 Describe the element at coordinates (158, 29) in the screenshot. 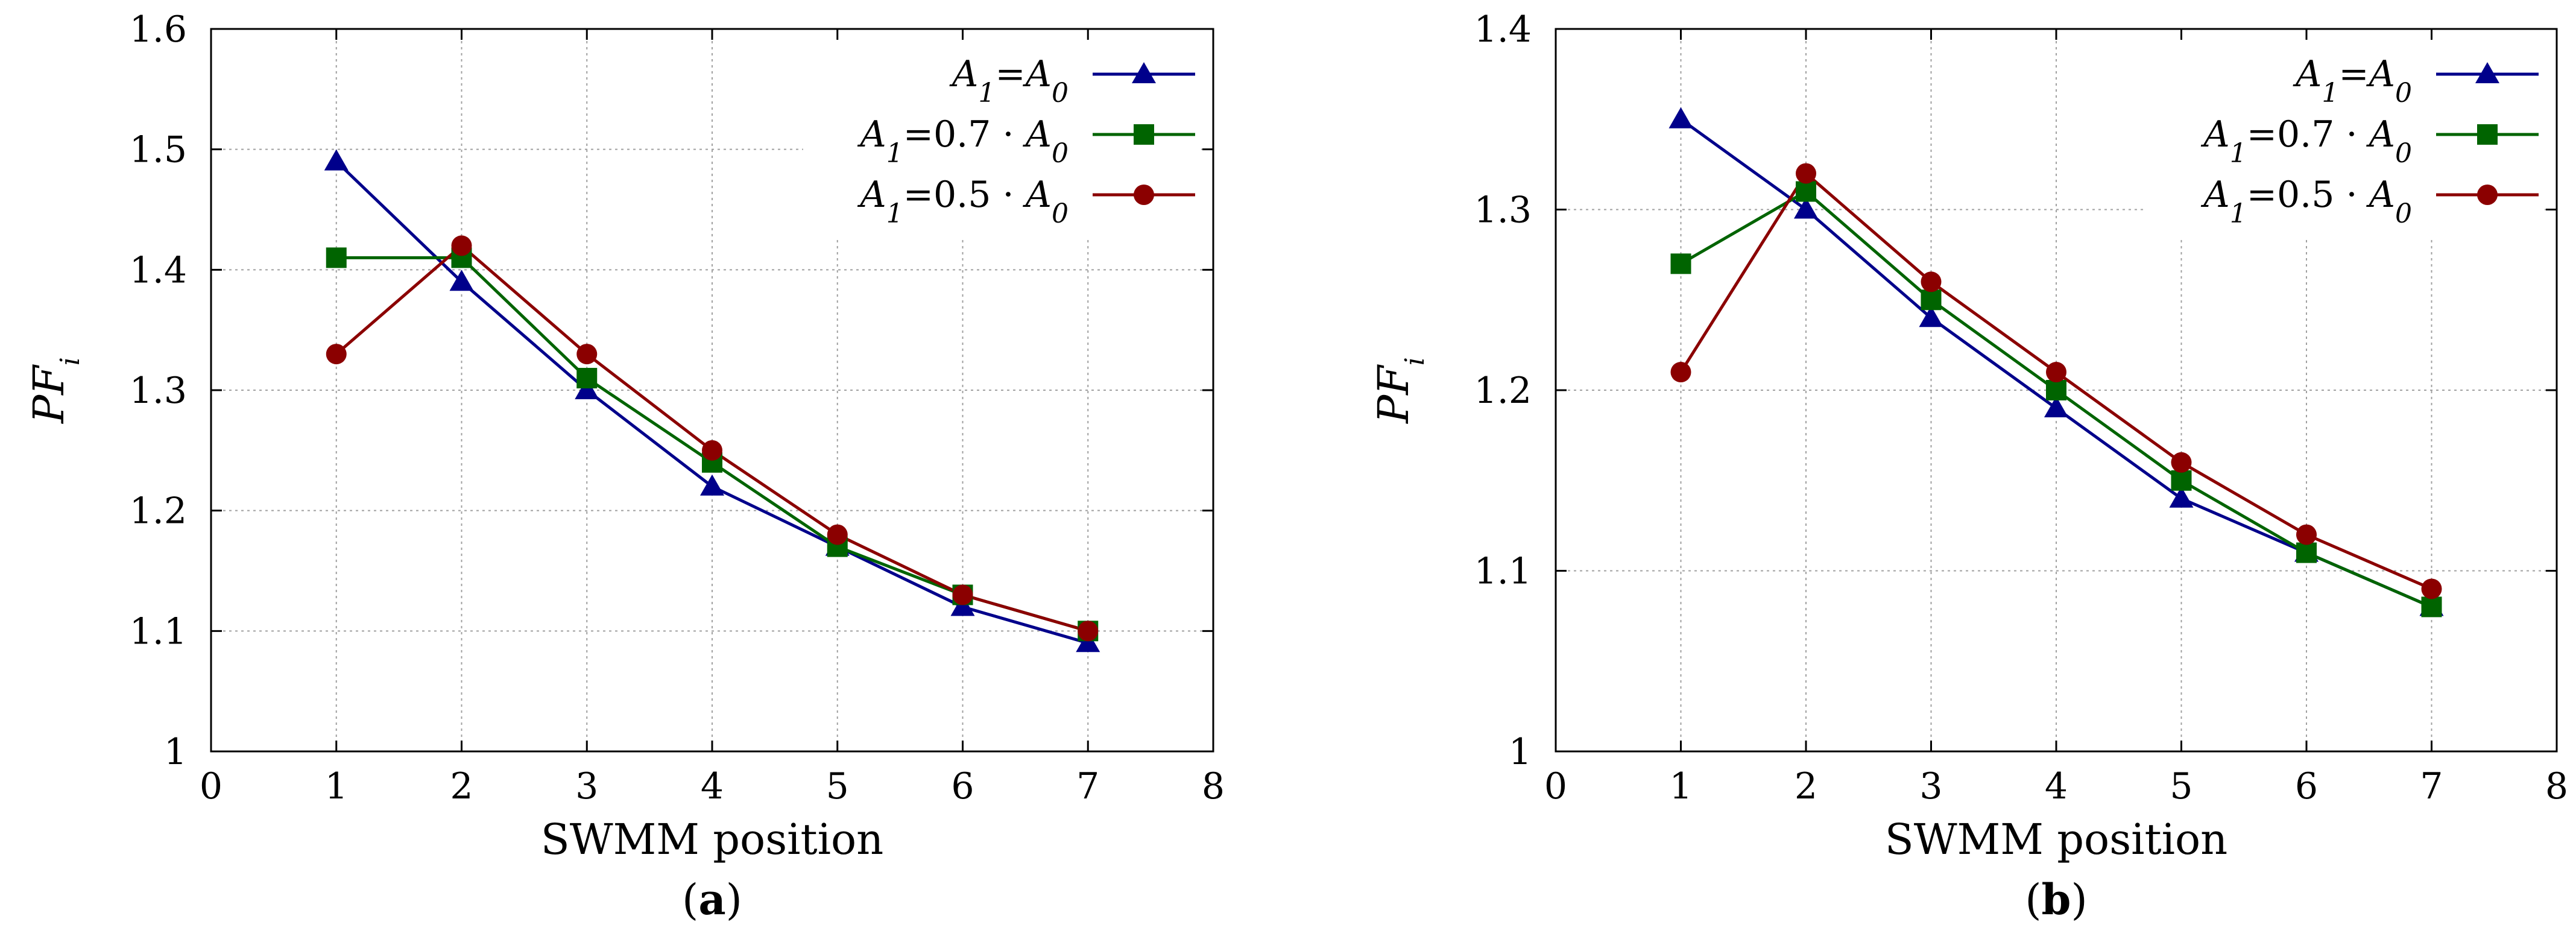

I see `y-tick-label: 1.6` at that location.